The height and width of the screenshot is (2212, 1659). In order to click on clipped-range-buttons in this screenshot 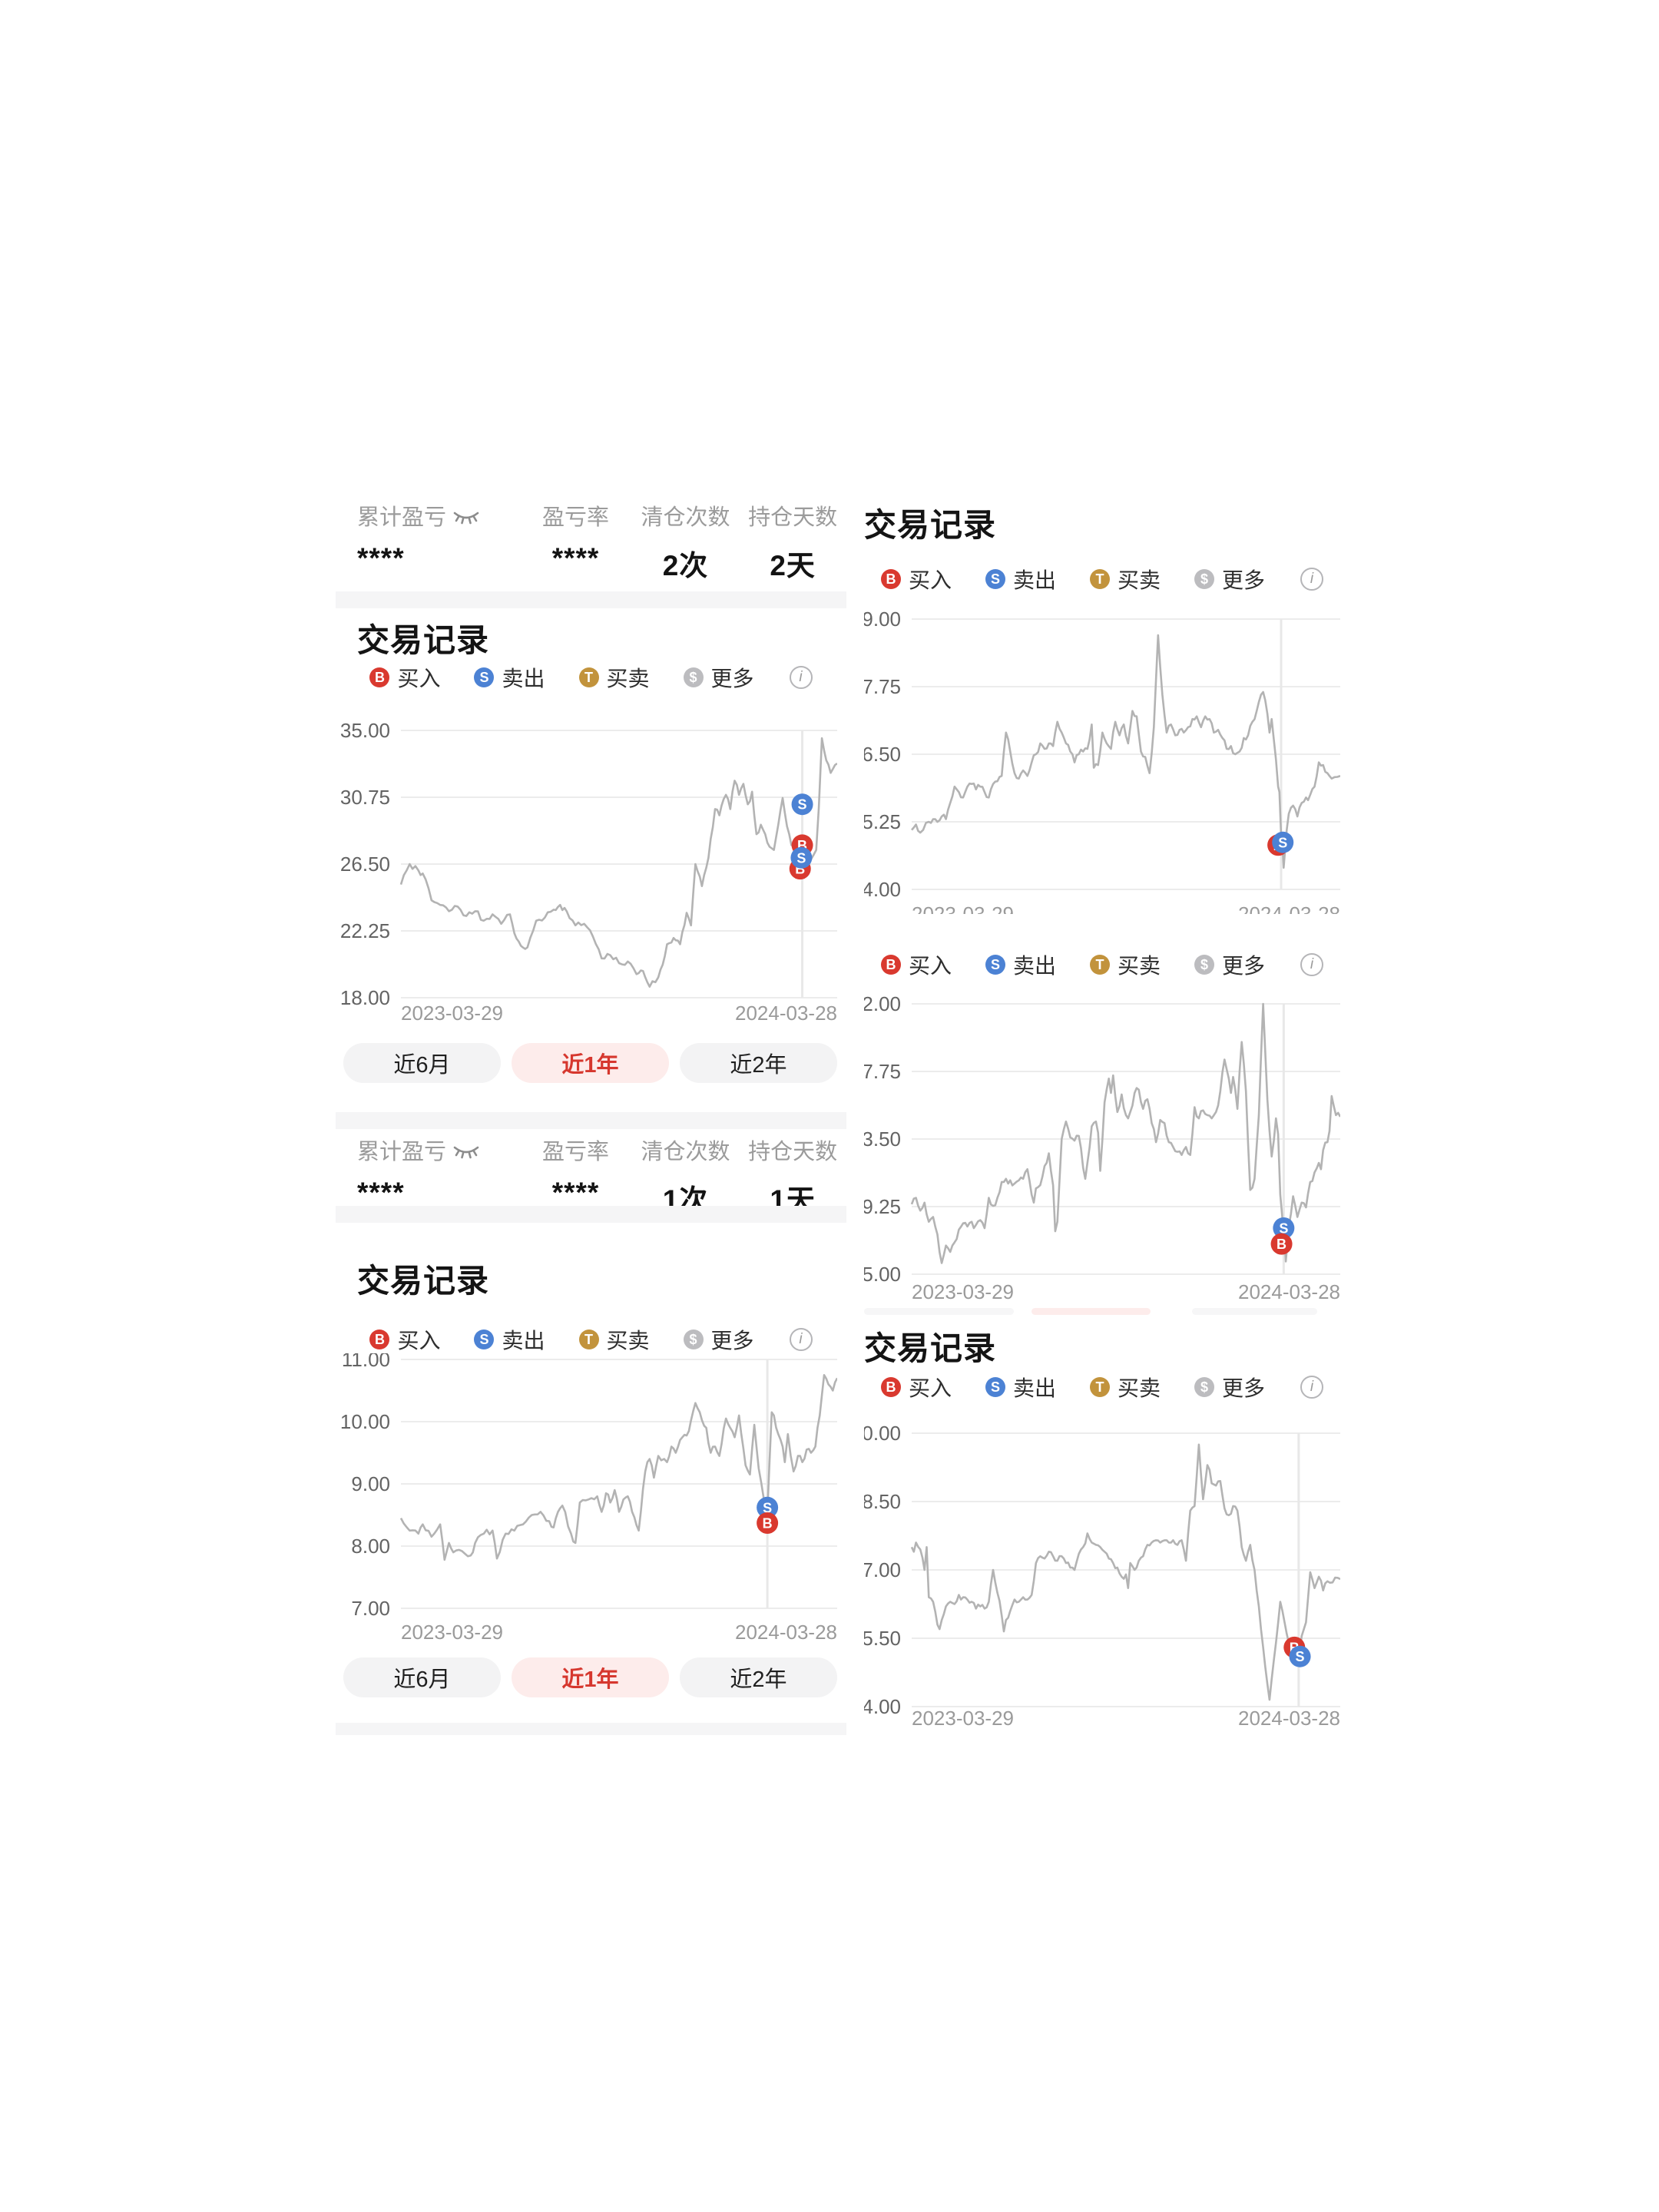, I will do `click(1102, 1312)`.